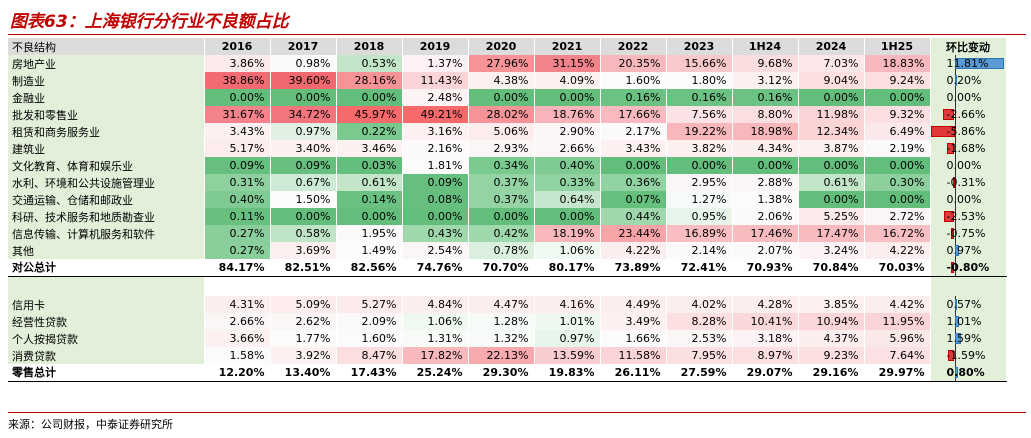  What do you see at coordinates (897, 63) in the screenshot?
I see `value-cell: 18.83%` at bounding box center [897, 63].